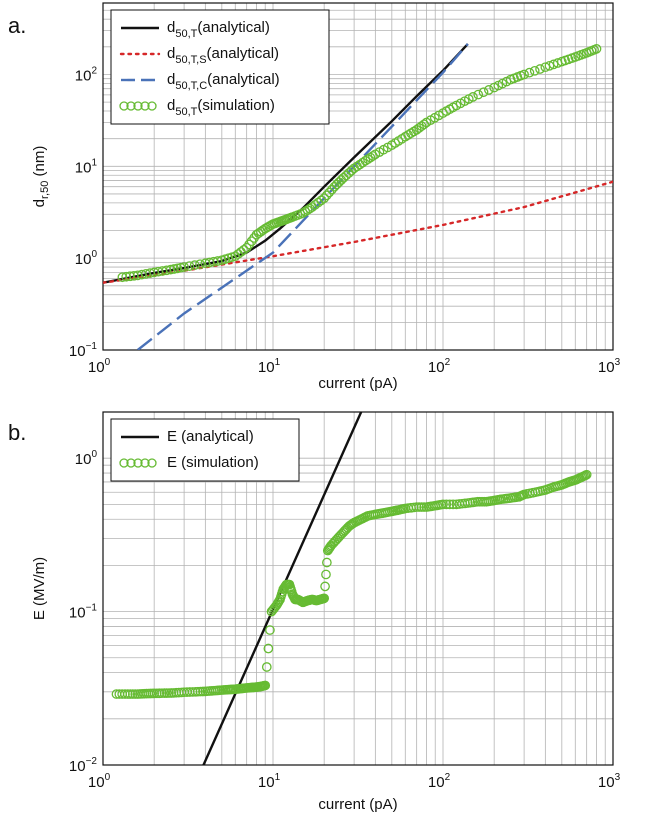 Image resolution: width=655 pixels, height=821 pixels. I want to click on x-tick-exp: 2, so click(448, 362).